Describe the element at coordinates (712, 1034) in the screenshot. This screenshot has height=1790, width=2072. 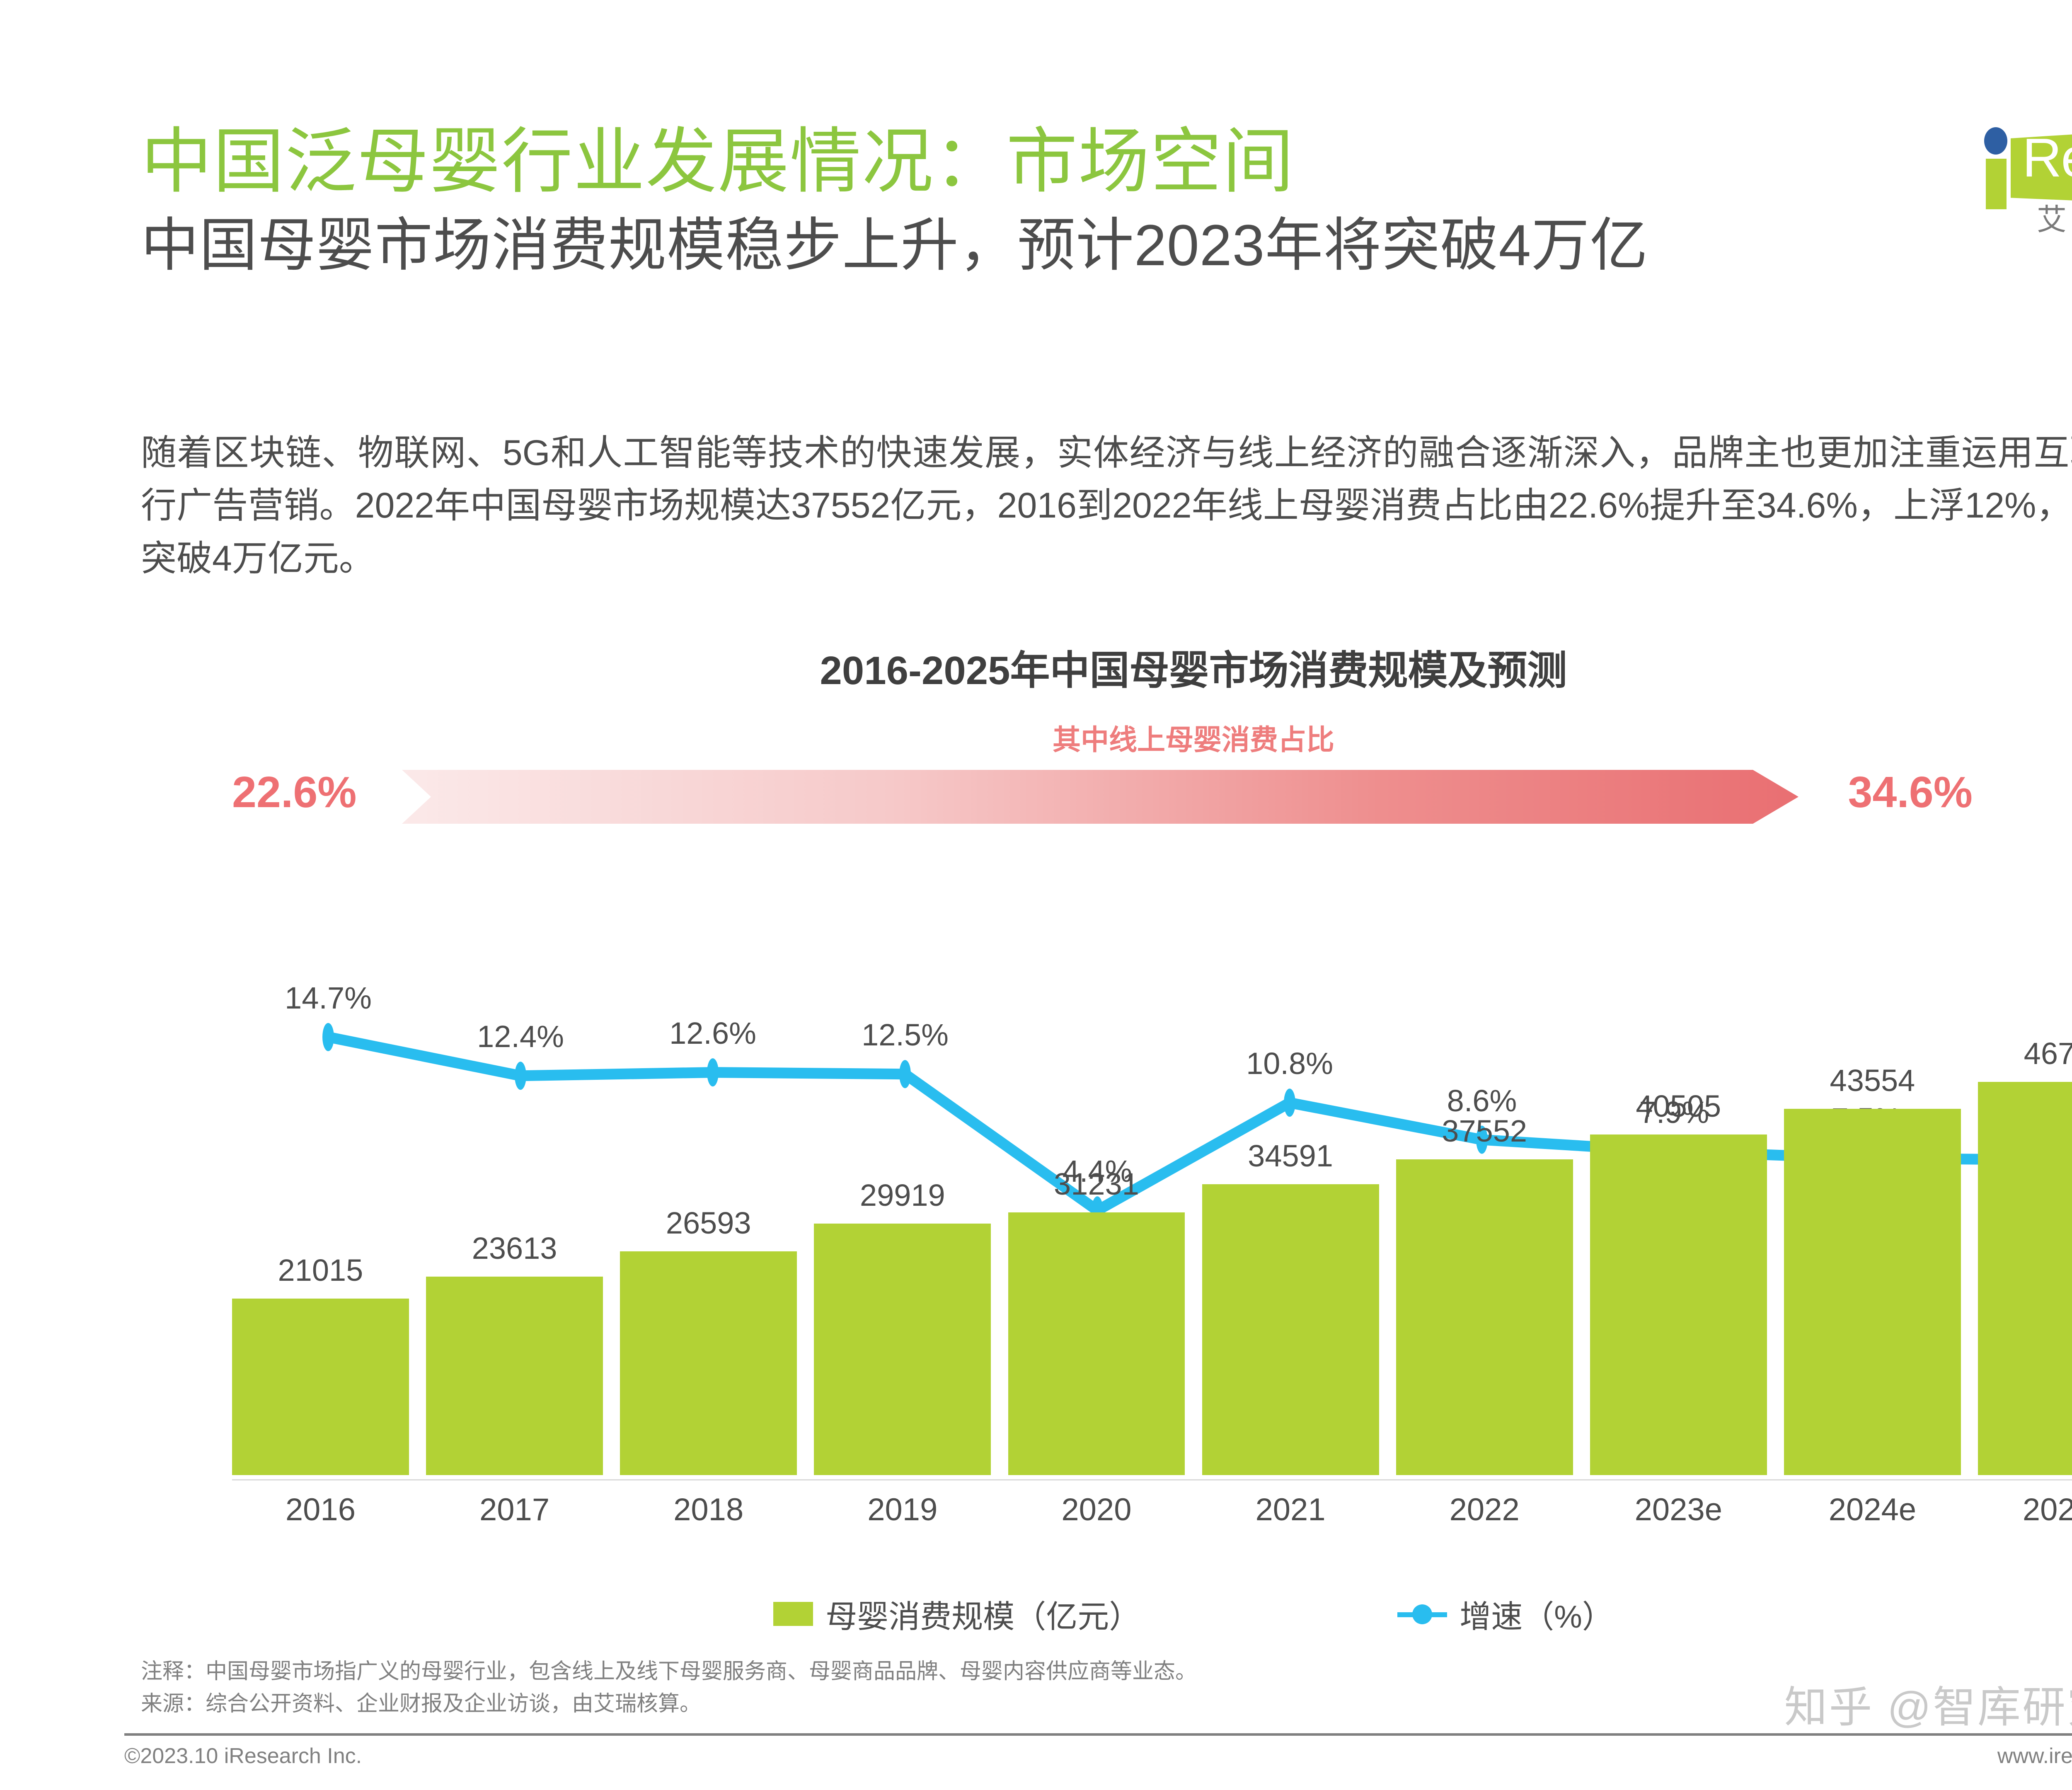
I see `line-value-label: 12.6%` at that location.